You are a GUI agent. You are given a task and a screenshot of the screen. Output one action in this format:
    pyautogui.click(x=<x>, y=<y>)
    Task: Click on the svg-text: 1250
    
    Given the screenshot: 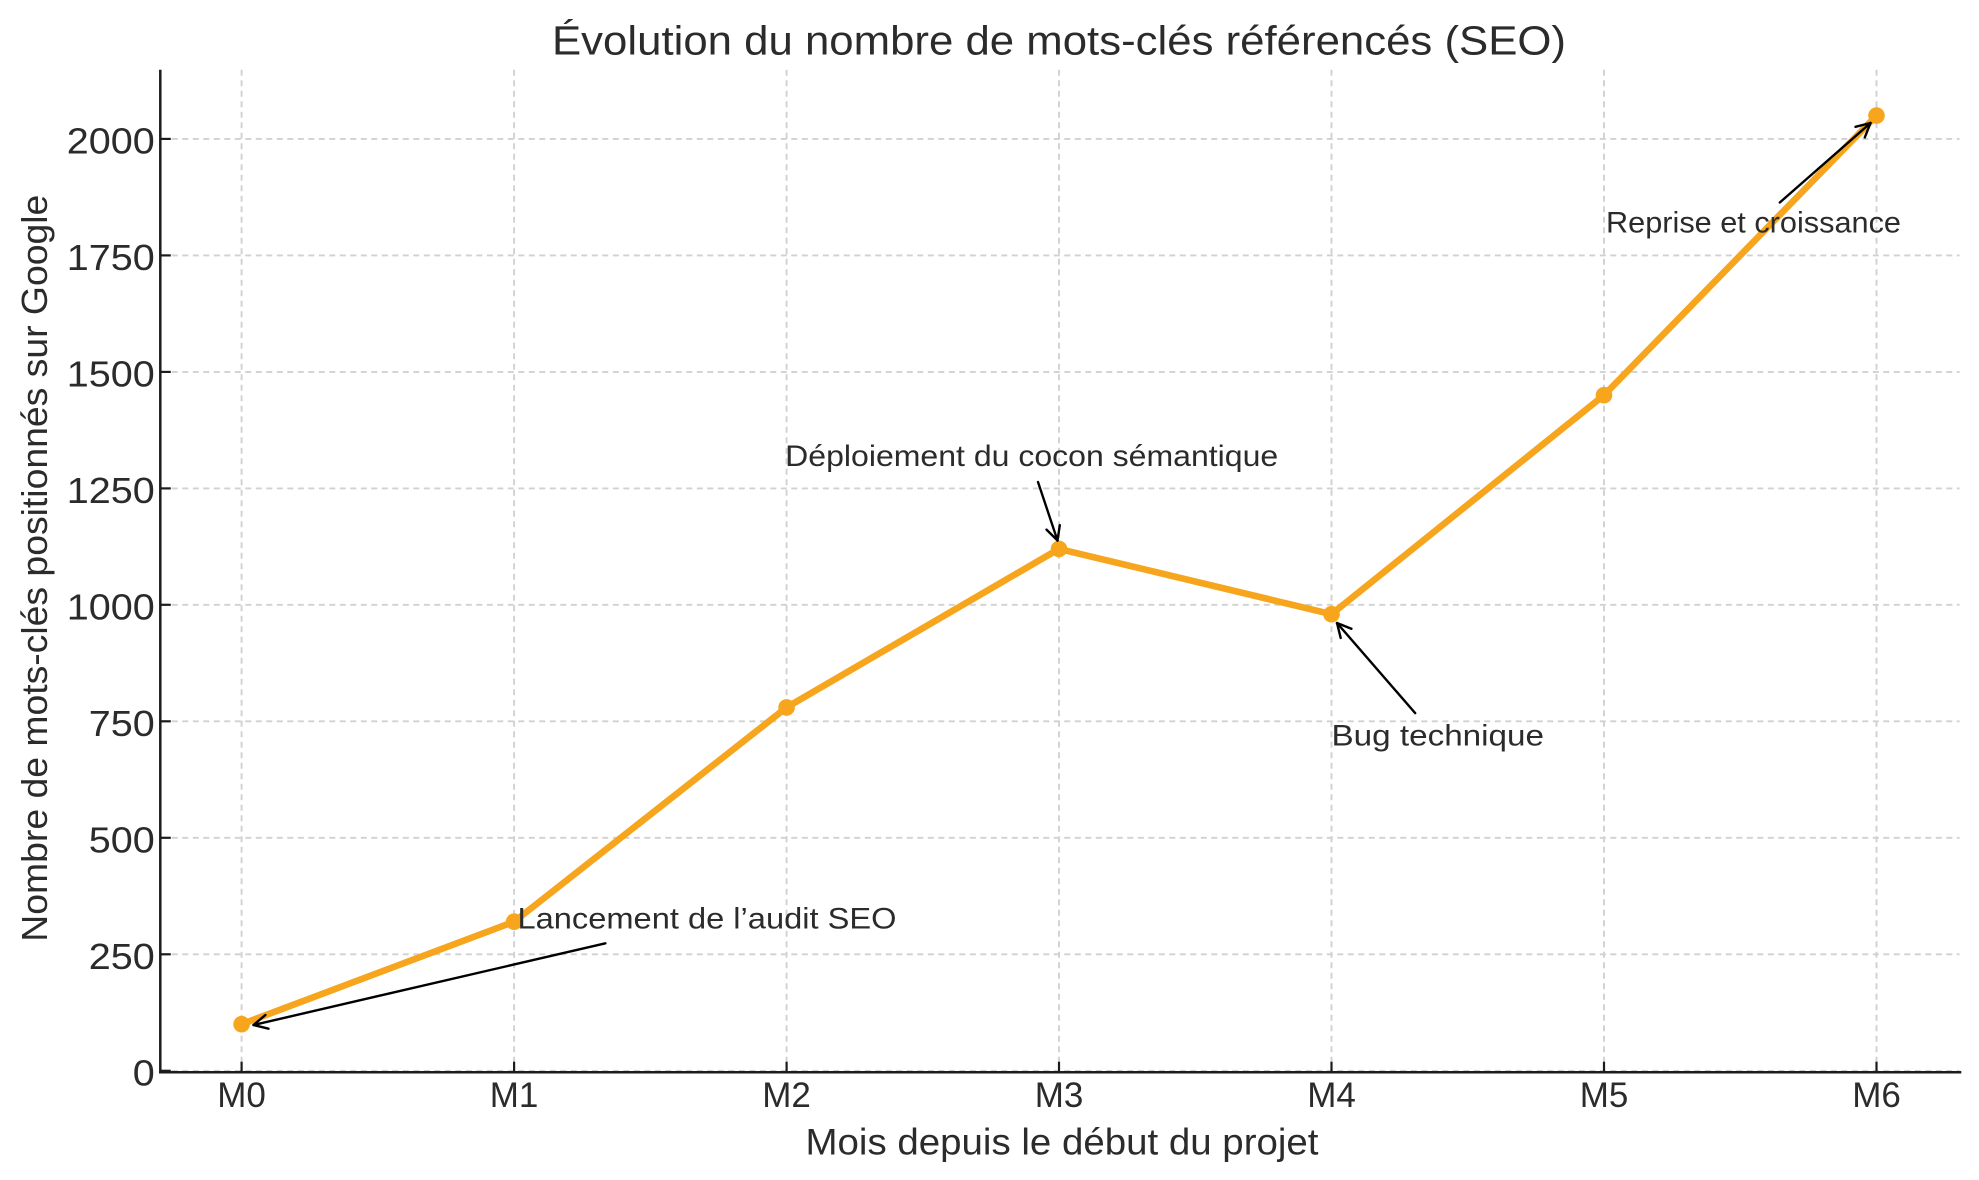 What is the action you would take?
    pyautogui.click(x=111, y=490)
    